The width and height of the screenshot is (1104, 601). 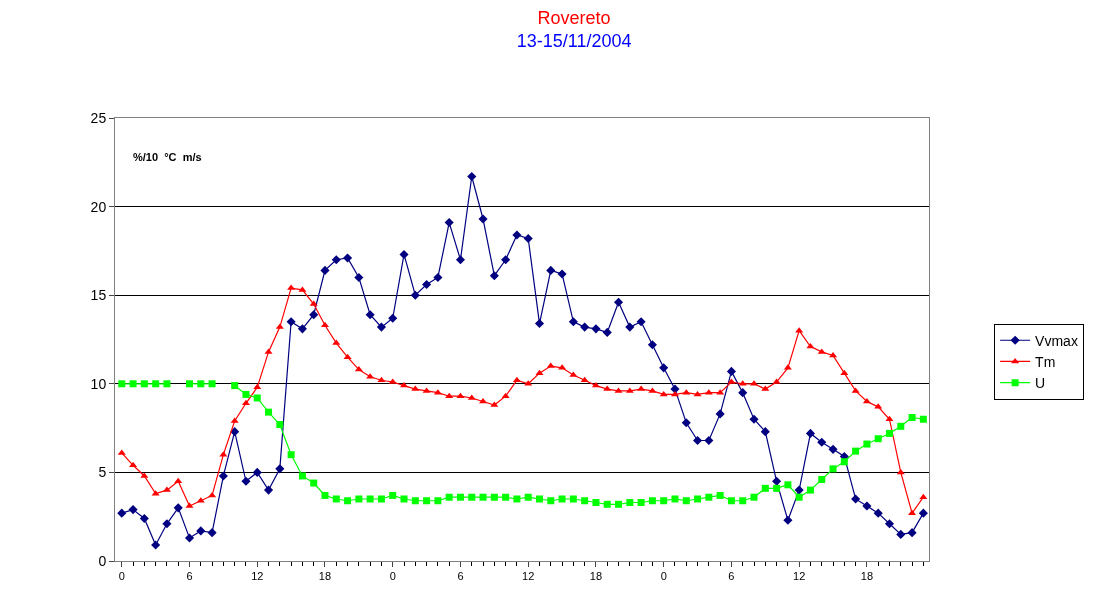 What do you see at coordinates (98, 295) in the screenshot?
I see `y-tick-label: 15` at bounding box center [98, 295].